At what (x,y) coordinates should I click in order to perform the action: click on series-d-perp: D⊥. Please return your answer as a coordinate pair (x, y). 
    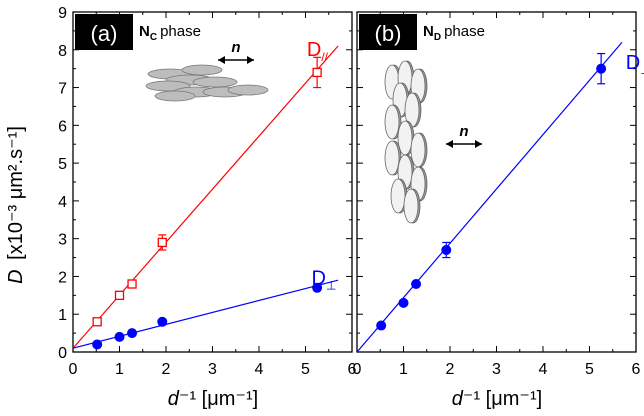
    Looking at the image, I should click on (205, 308).